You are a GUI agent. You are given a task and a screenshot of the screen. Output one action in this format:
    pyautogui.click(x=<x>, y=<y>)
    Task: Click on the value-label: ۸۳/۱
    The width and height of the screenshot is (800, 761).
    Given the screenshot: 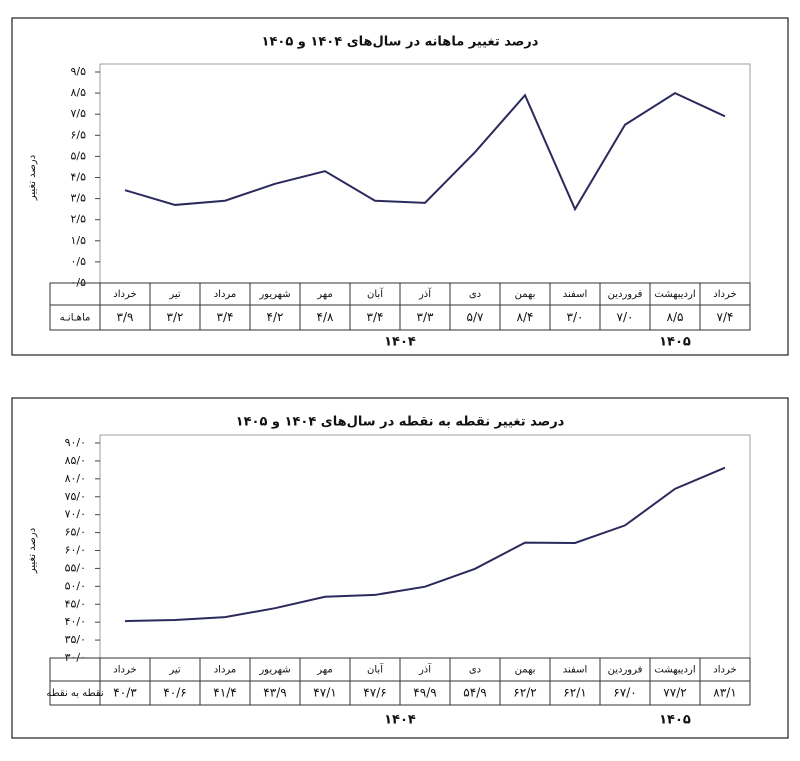 What is the action you would take?
    pyautogui.click(x=724, y=693)
    